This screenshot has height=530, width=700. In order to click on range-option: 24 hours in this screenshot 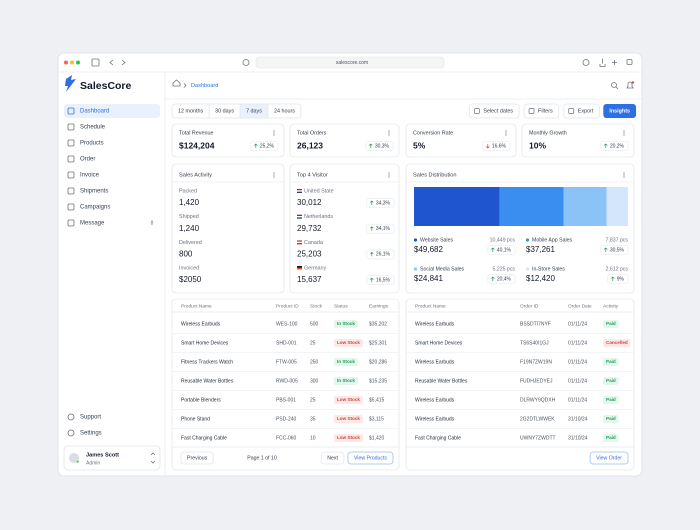, I will do `click(284, 111)`.